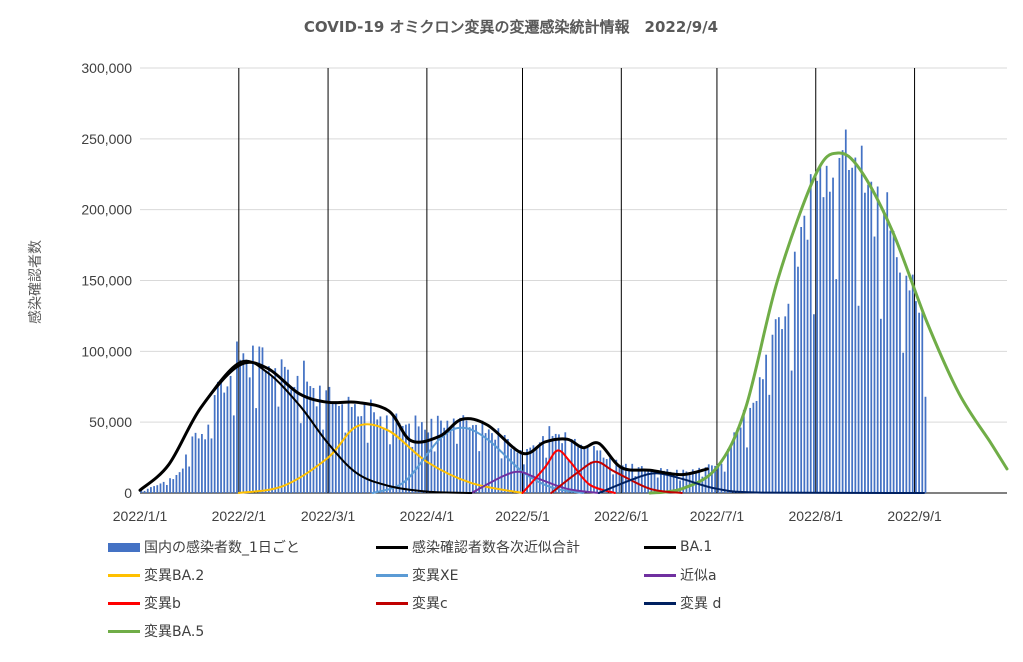 Image resolution: width=1023 pixels, height=662 pixels. What do you see at coordinates (510, 603) in the screenshot?
I see `legend-item: 変異c` at bounding box center [510, 603].